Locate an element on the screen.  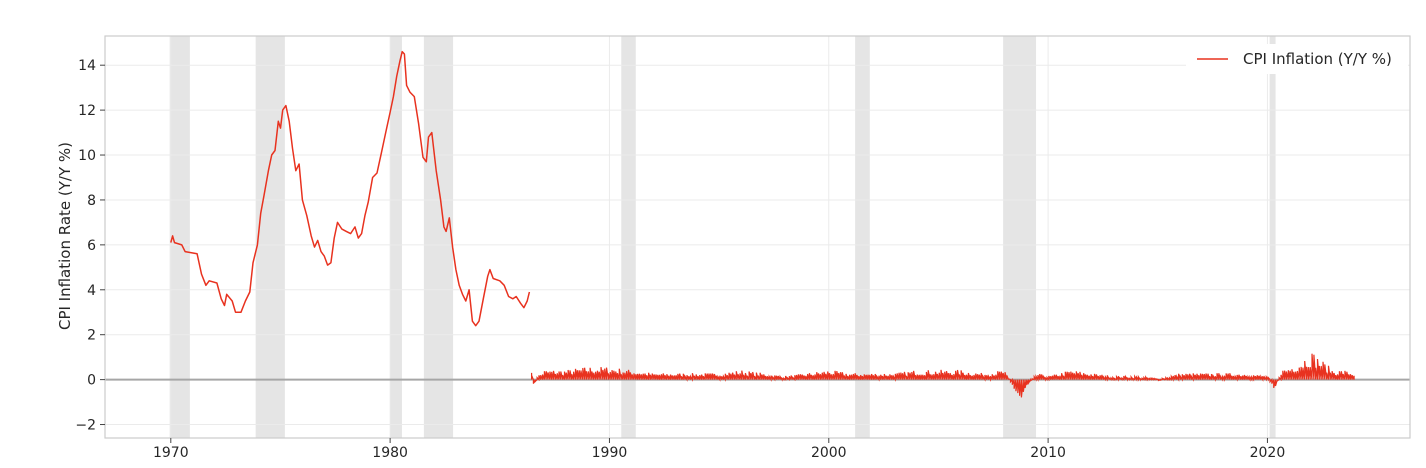
y-tick-label-5: 8 is located at coordinates (91, 201).